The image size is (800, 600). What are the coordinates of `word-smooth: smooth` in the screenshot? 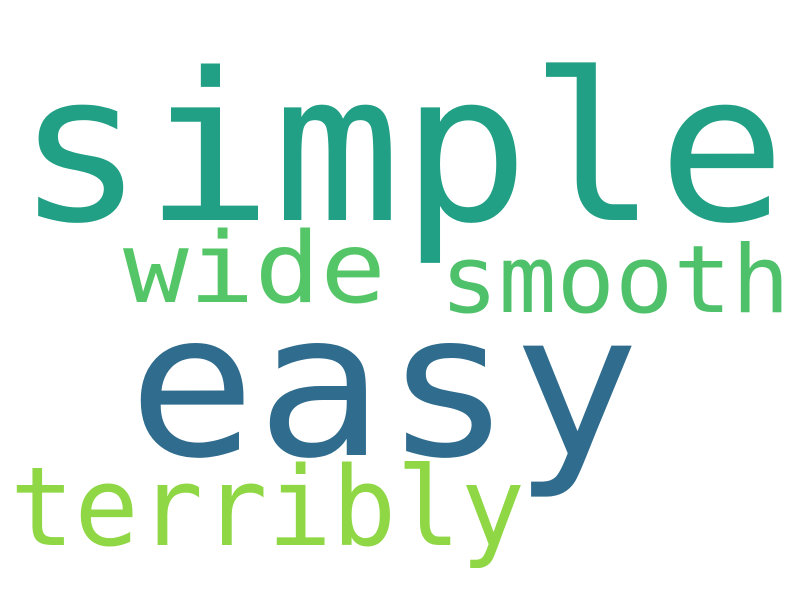 It's located at (615, 280).